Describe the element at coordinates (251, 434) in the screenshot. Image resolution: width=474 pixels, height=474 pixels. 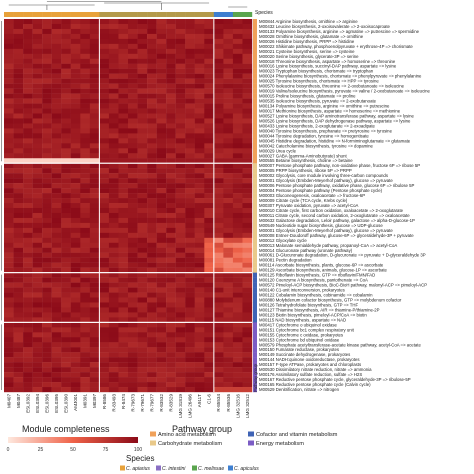
I see `legend-pg-swatch` at that location.